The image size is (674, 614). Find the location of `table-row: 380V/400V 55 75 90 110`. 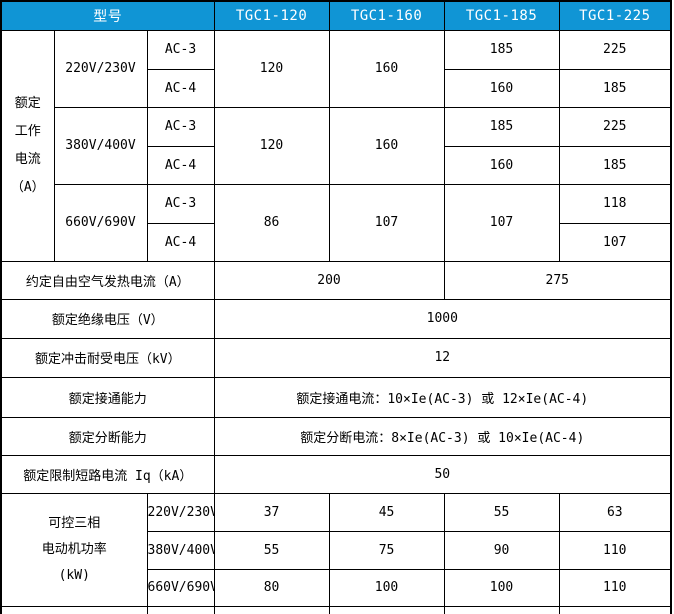

table-row: 380V/400V 55 75 90 110 is located at coordinates (336, 550).